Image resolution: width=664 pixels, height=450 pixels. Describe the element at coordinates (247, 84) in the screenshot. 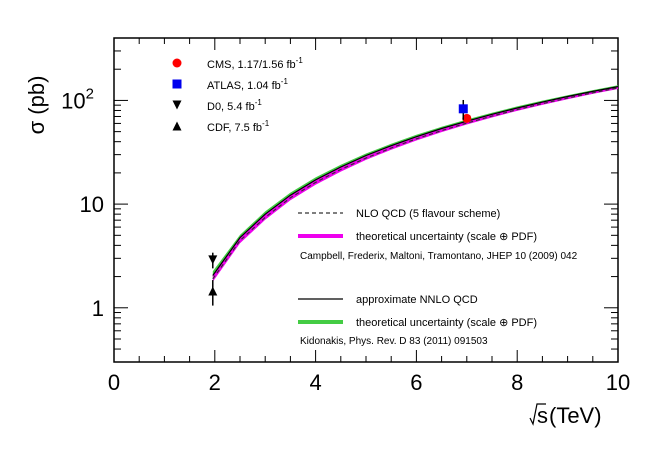

I see `legend-label: ATLAS, 1.04 fb-1` at that location.